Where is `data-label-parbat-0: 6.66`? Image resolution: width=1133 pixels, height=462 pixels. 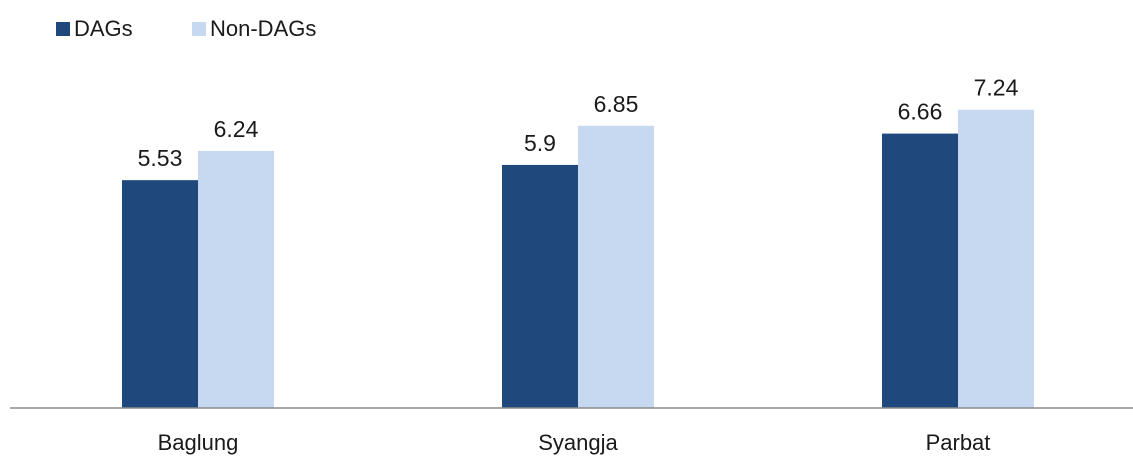 data-label-parbat-0: 6.66 is located at coordinates (920, 112).